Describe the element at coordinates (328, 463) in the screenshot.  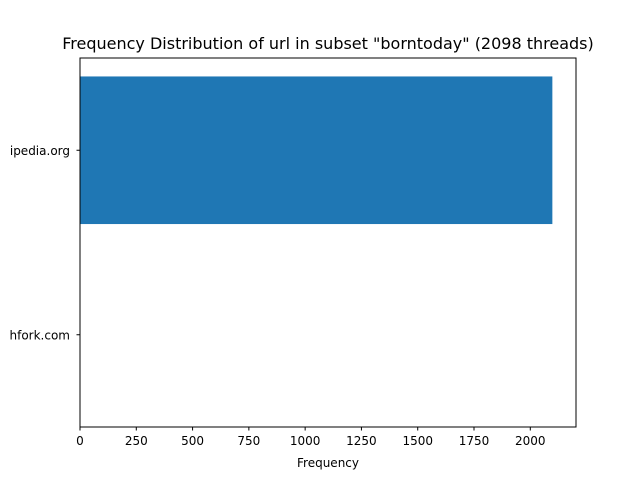
I see `x-axis-label: Frequency` at that location.